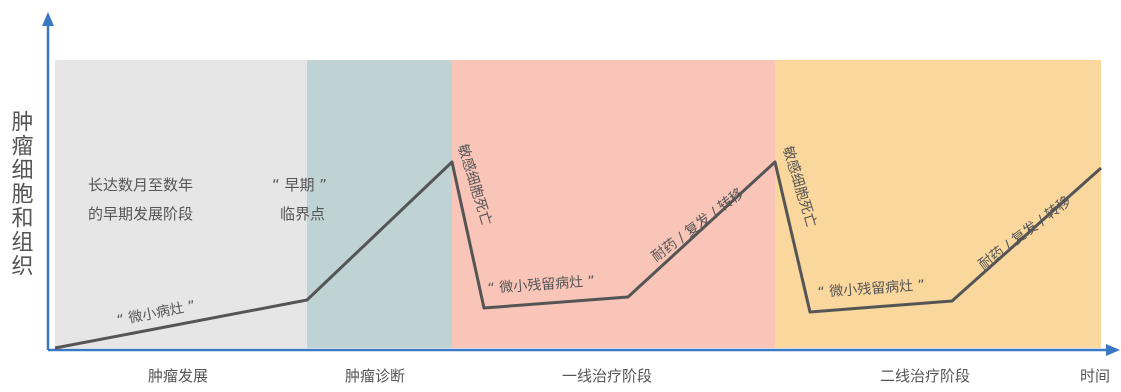  What do you see at coordinates (1113, 350) in the screenshot?
I see `x-axis-arrow` at bounding box center [1113, 350].